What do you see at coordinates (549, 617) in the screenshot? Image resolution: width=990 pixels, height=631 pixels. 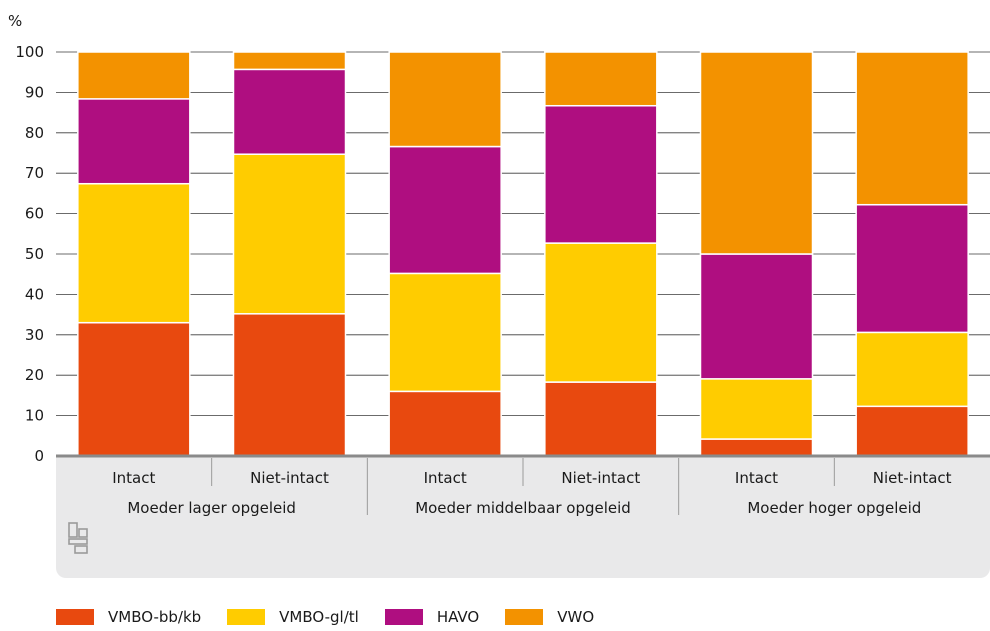 I see `legend-item-vwo: VWO` at bounding box center [549, 617].